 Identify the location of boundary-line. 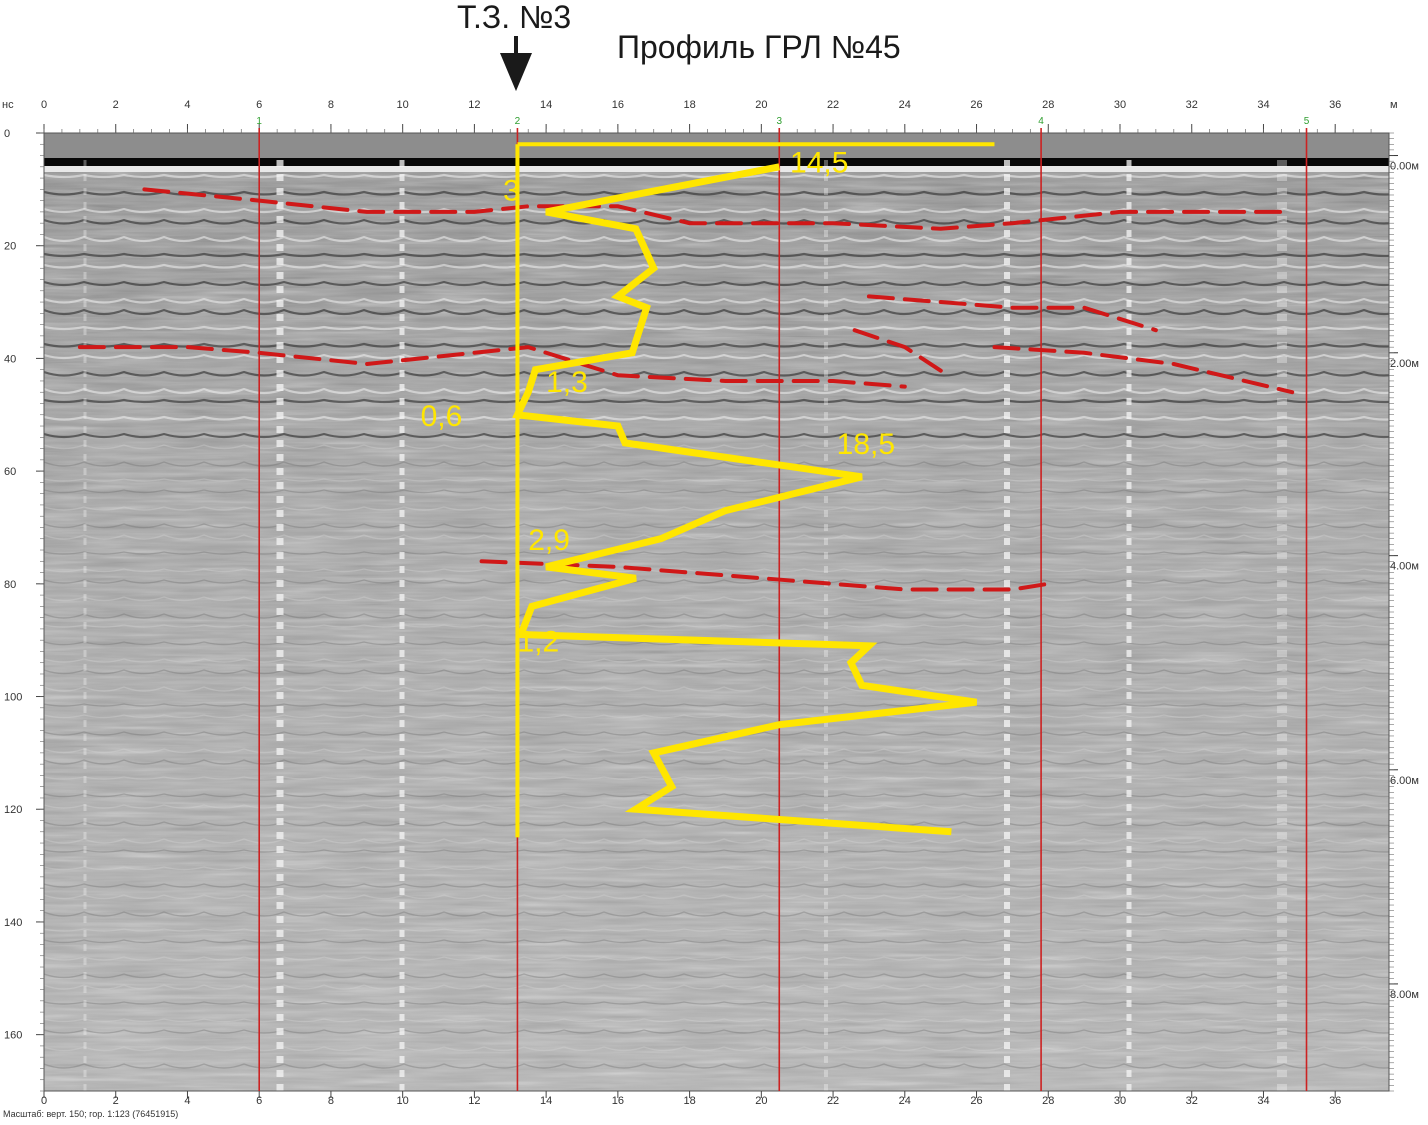
(901, 353).